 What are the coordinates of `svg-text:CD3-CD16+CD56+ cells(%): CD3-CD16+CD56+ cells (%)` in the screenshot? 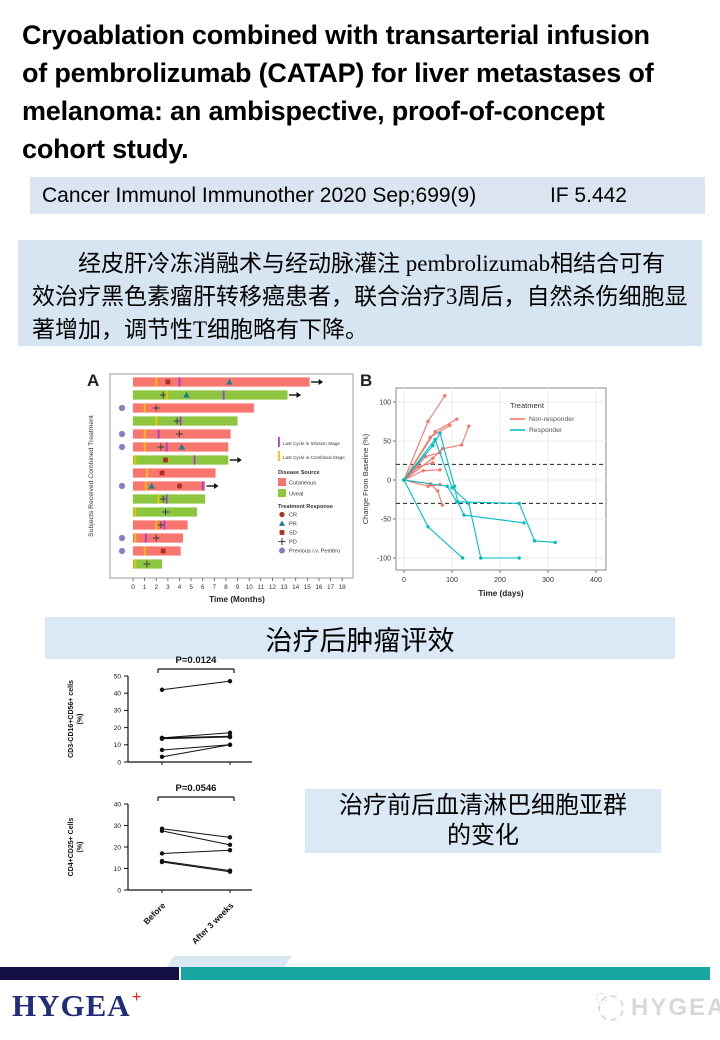 It's located at (76, 719).